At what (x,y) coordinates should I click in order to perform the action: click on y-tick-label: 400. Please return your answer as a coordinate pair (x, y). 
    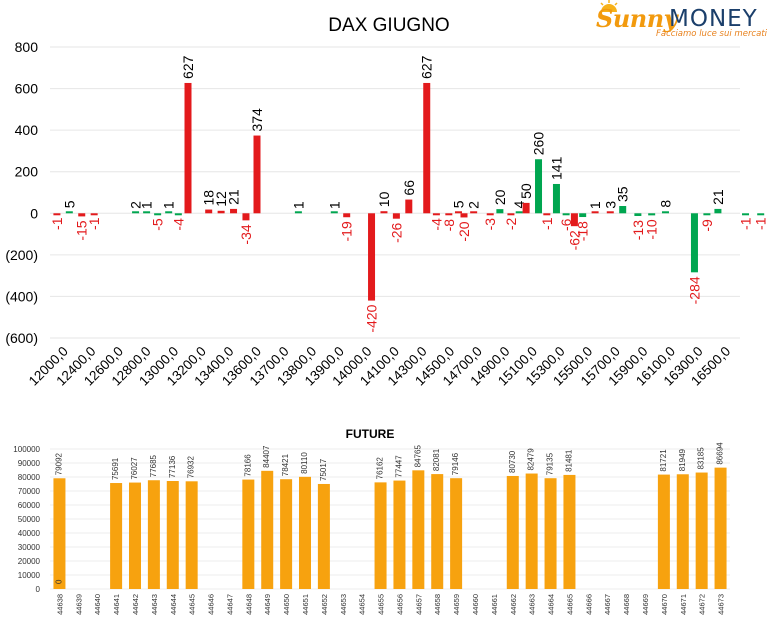
    Looking at the image, I should click on (27, 130).